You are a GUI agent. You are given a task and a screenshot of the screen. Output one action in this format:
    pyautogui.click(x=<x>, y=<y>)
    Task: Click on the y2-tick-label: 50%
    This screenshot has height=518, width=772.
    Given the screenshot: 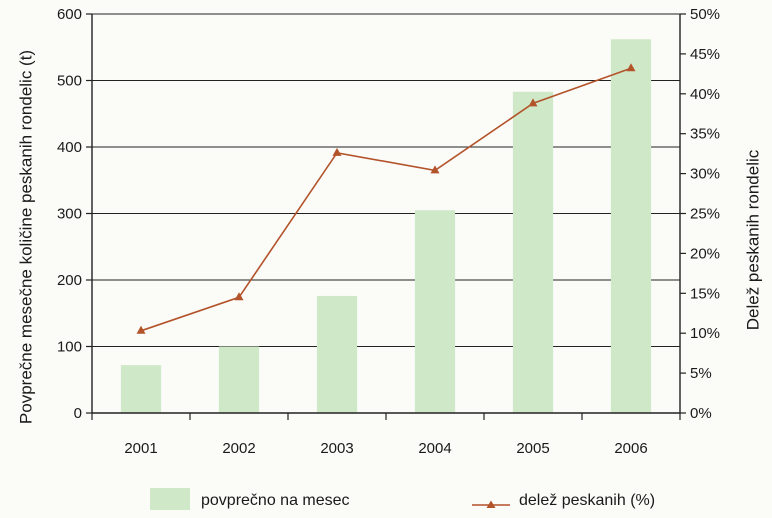 What is the action you would take?
    pyautogui.click(x=705, y=14)
    